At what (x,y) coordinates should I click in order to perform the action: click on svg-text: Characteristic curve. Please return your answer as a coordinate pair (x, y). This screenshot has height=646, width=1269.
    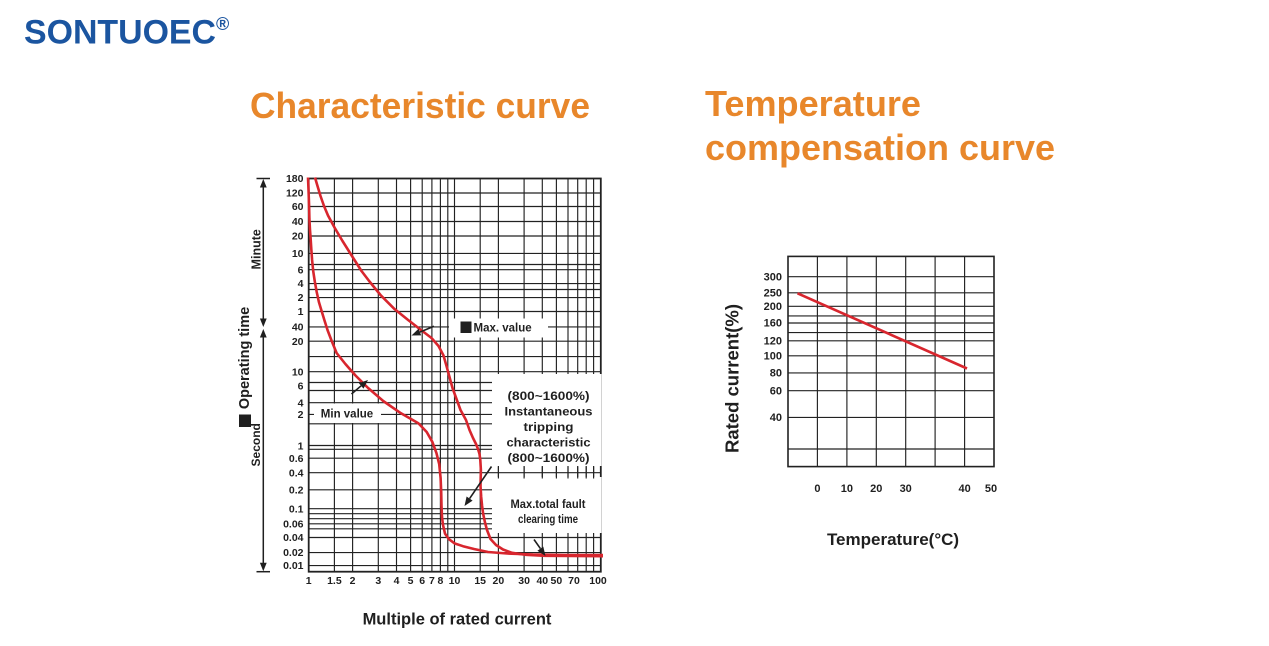
    Looking at the image, I should click on (420, 105).